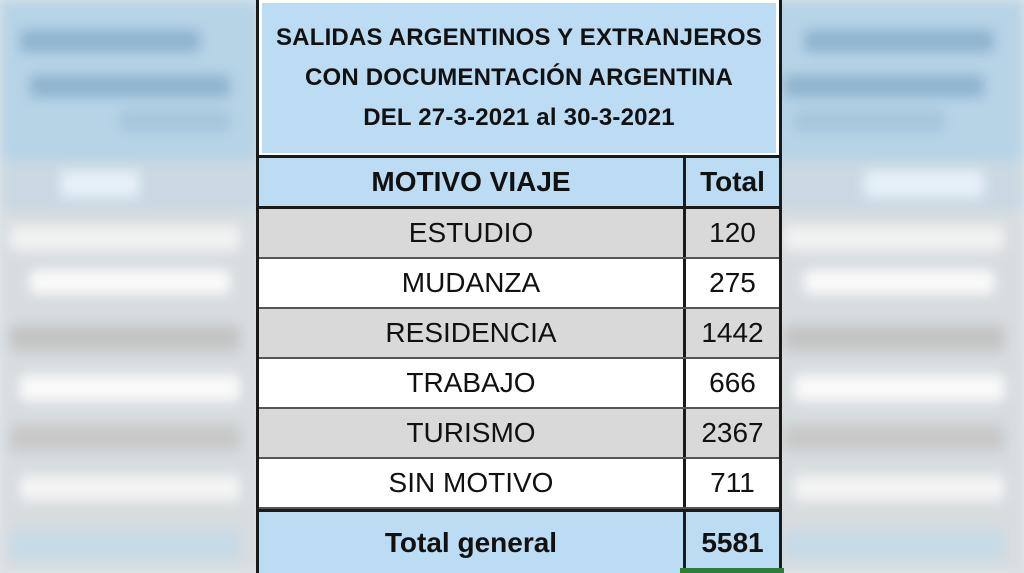  I want to click on row-total-cell: 666, so click(731, 383).